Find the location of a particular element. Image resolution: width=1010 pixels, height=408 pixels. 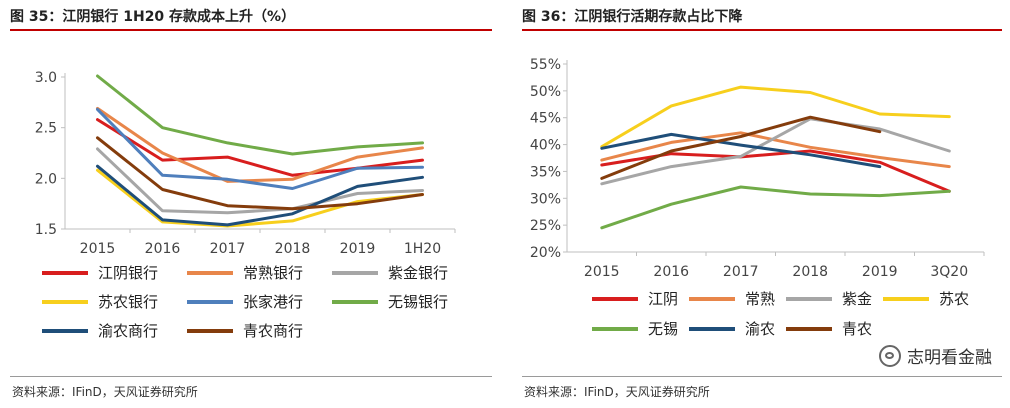

chart-title: 图 36：江阴银行活期存款占比下降 is located at coordinates (632, 17).